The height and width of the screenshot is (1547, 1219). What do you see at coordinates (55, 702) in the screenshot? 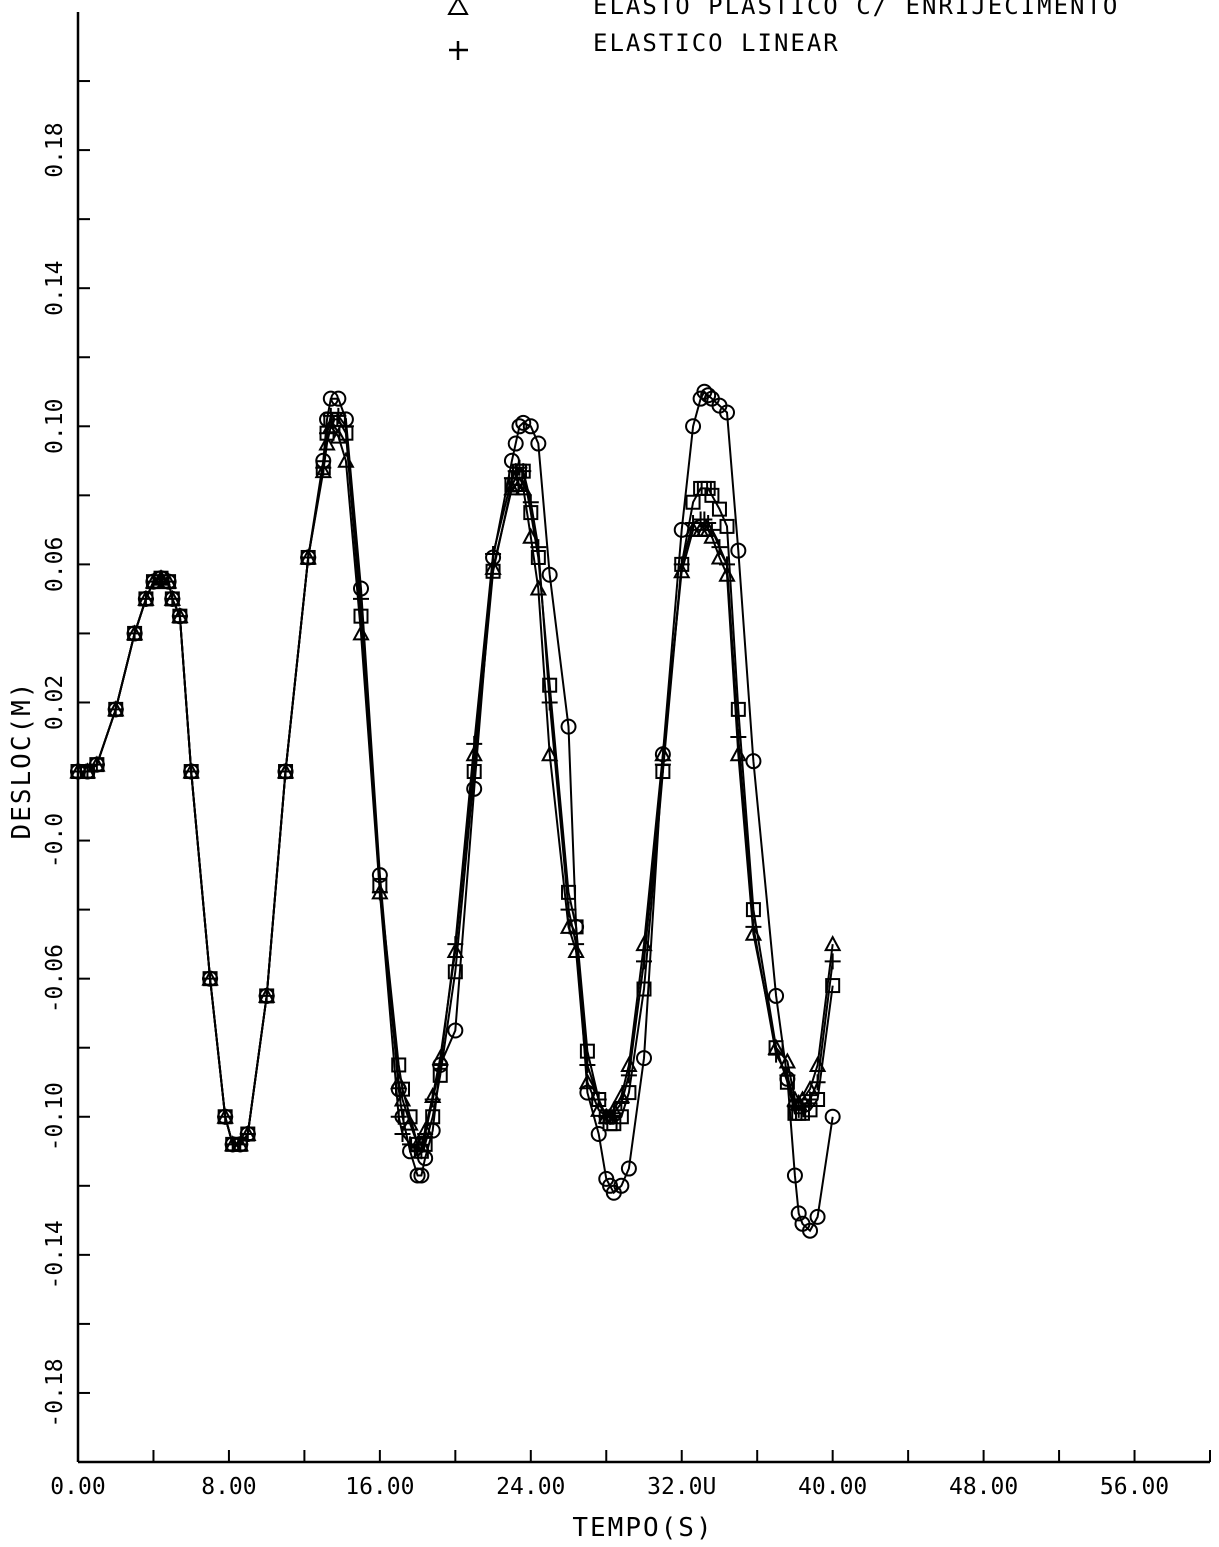
I see `y-tick-label: 0.02` at bounding box center [55, 702].